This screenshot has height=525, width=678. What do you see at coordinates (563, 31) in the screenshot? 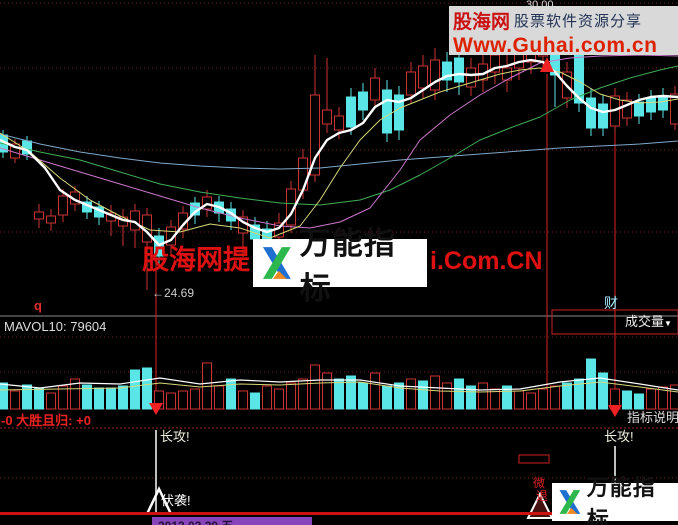
I see `guhai-banner: 股海网 股票软件资源分享 Www.Guhai.com.cn` at bounding box center [563, 31].